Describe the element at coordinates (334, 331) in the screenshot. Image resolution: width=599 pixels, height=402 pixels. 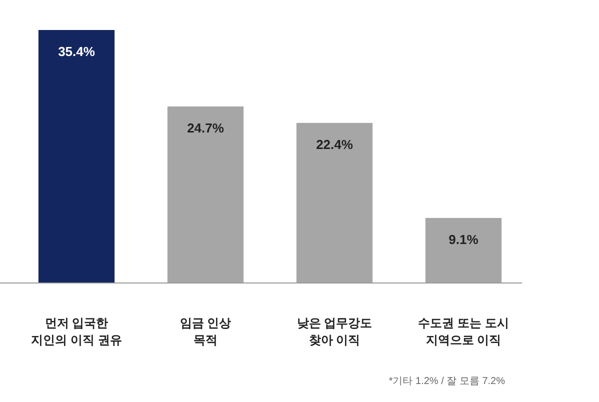
I see `x-tick-label: 낮은 업무강도 찾아 이직` at that location.